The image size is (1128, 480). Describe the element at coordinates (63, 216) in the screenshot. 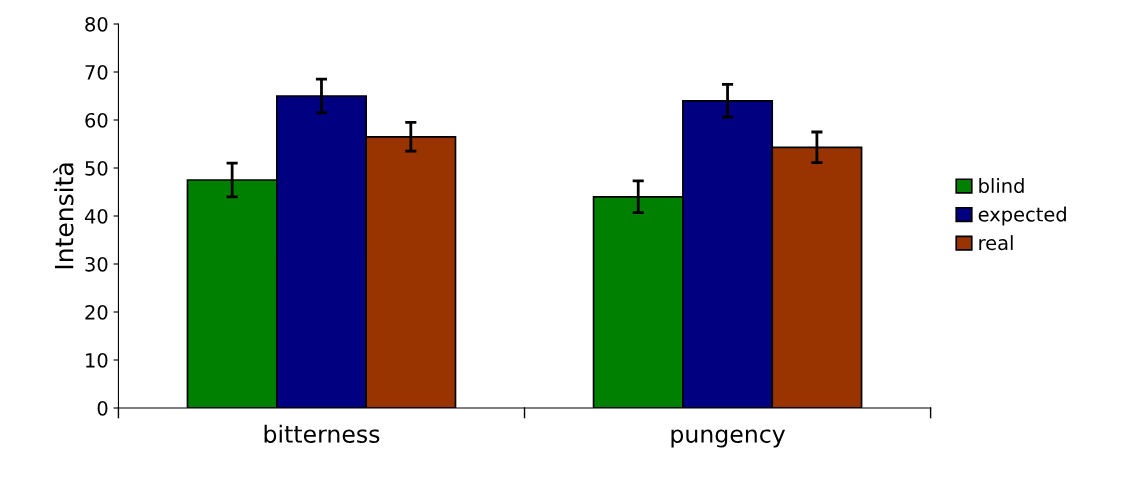

I see `y-axis-title: Intensità` at that location.